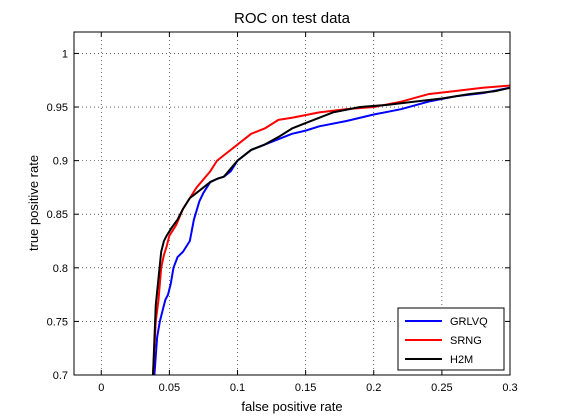 This screenshot has width=561, height=420. Describe the element at coordinates (509, 388) in the screenshot. I see `x-tick-label: 0.3` at that location.